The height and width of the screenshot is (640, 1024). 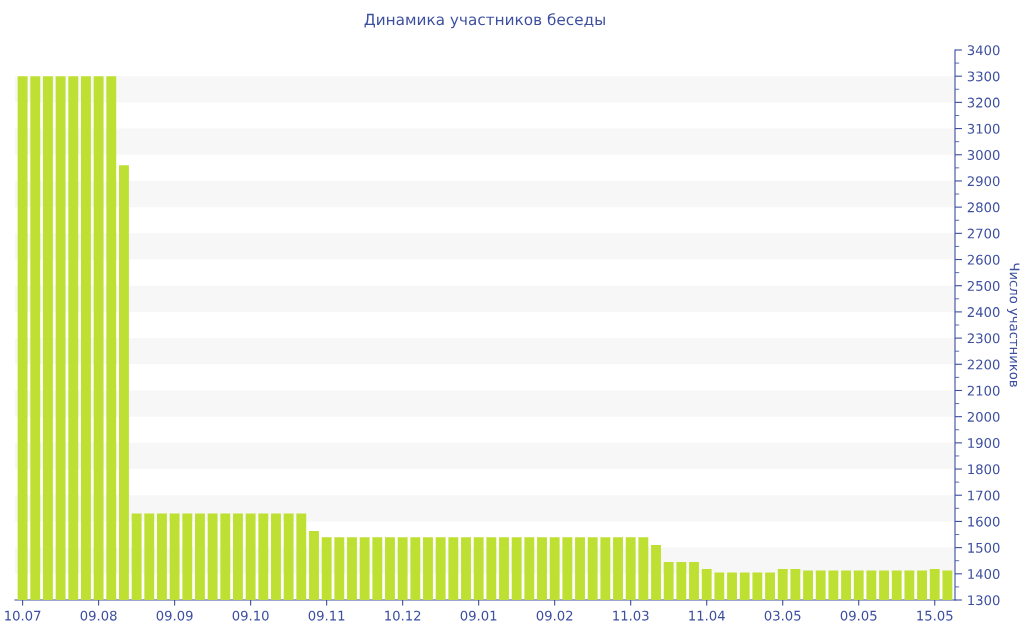 I want to click on chart-title: Динамика участников беседы, so click(x=484, y=21).